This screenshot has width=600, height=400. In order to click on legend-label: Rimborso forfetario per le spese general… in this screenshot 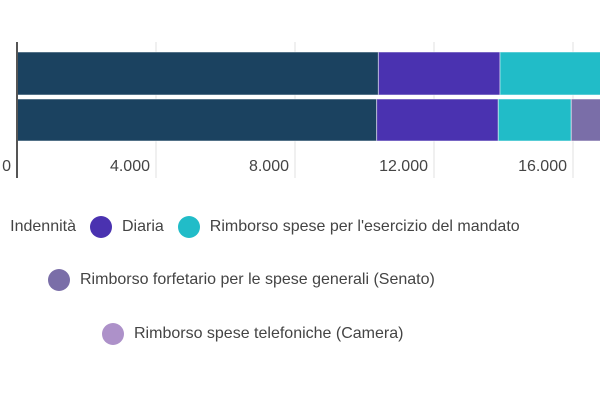, I will do `click(257, 279)`.